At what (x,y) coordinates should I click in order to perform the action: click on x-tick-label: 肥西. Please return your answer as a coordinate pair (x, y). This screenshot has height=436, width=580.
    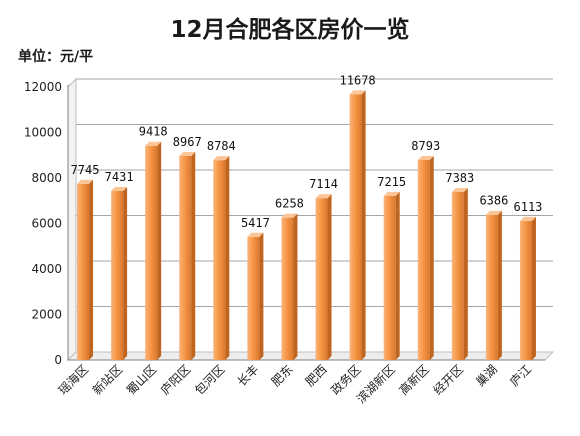
    Looking at the image, I should click on (316, 375).